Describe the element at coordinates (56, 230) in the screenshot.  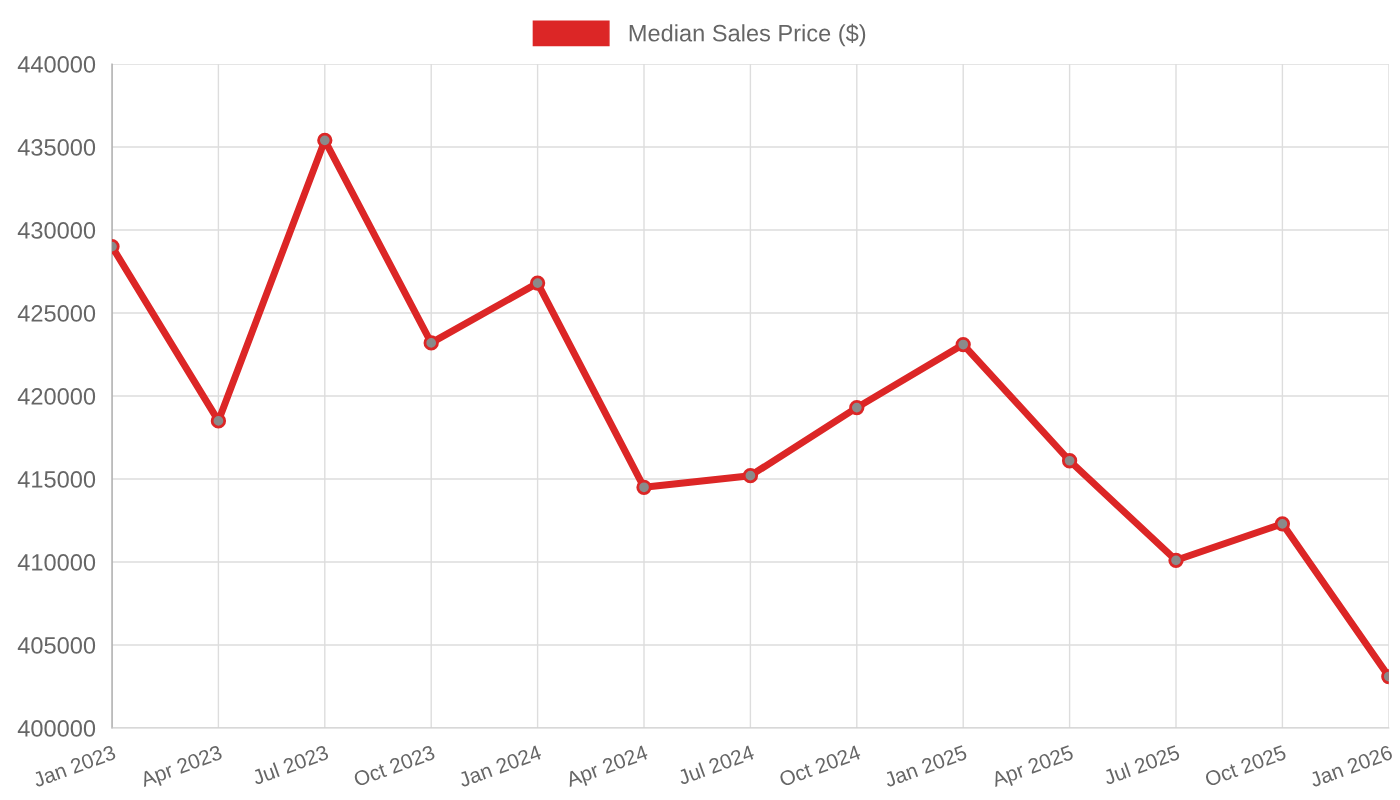
I see `y-tick-label: 430000` at that location.